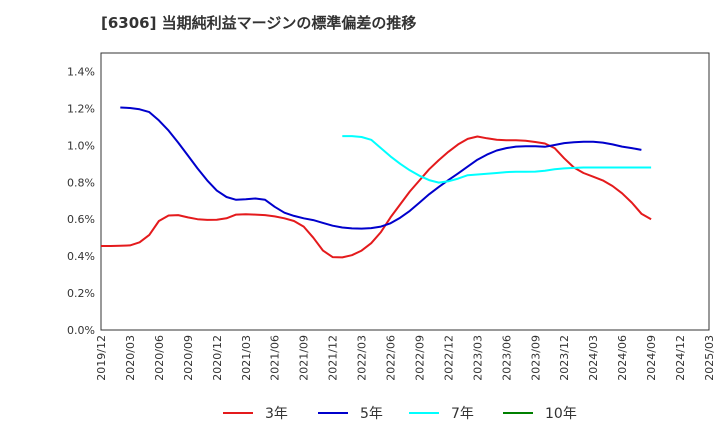 This screenshot has width=720, height=440. Describe the element at coordinates (391, 358) in the screenshot. I see `x-tick-label: 2022/06` at that location.